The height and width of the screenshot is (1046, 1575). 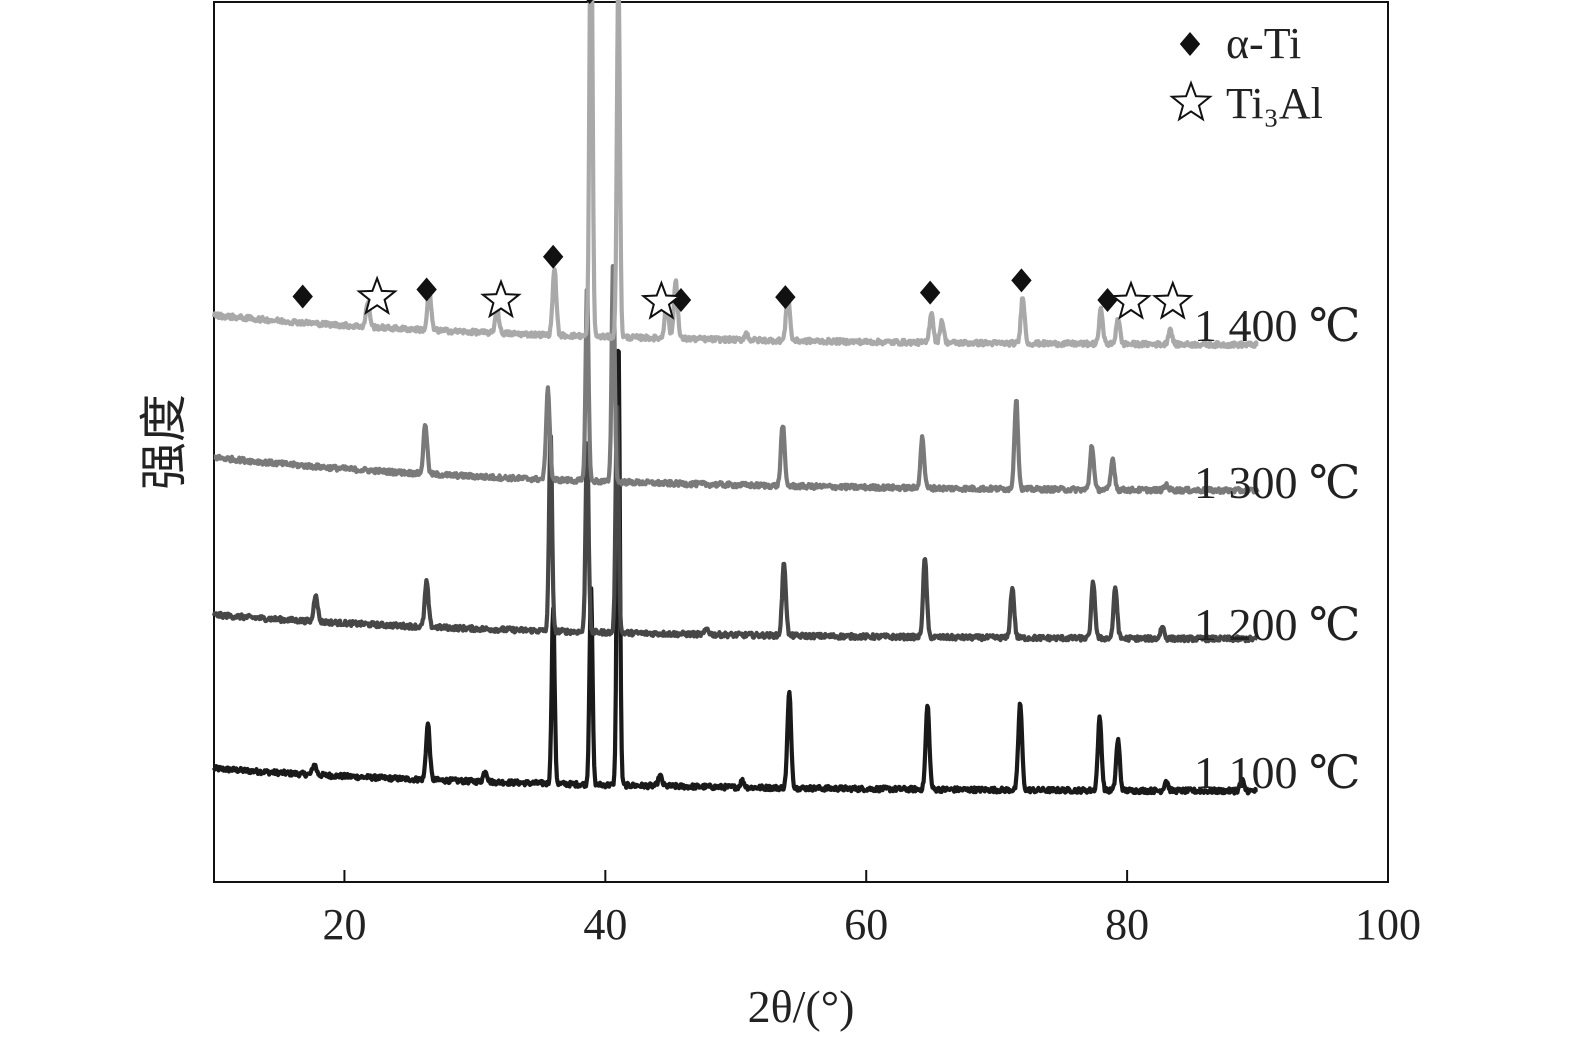 I want to click on series-label-1: 1 100 ℃, so click(x=1277, y=772).